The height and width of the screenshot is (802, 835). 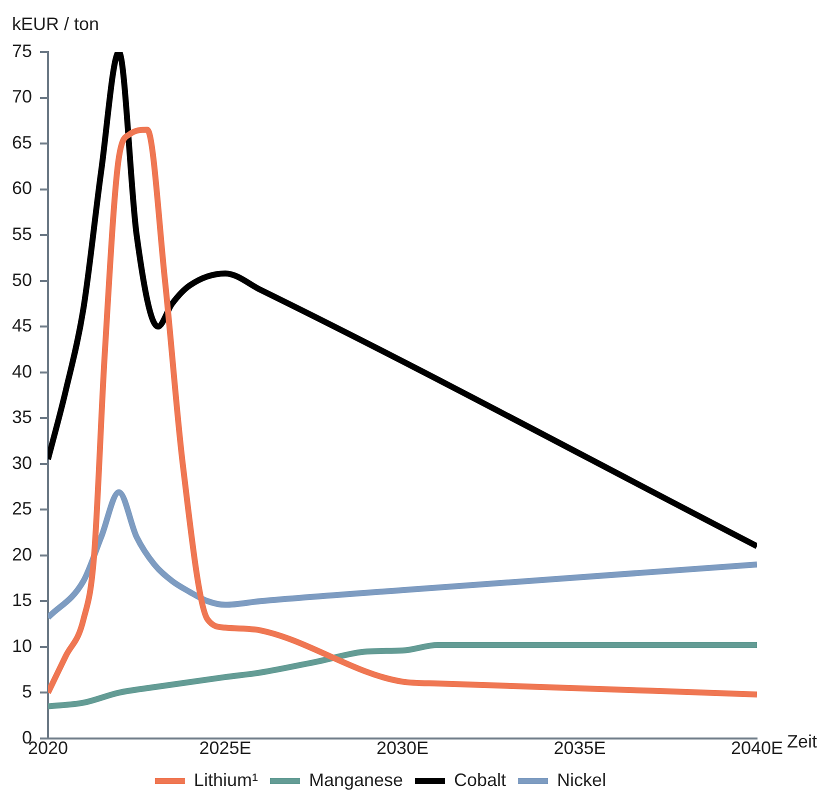 I want to click on y-tick-label: 20, so click(x=22, y=554).